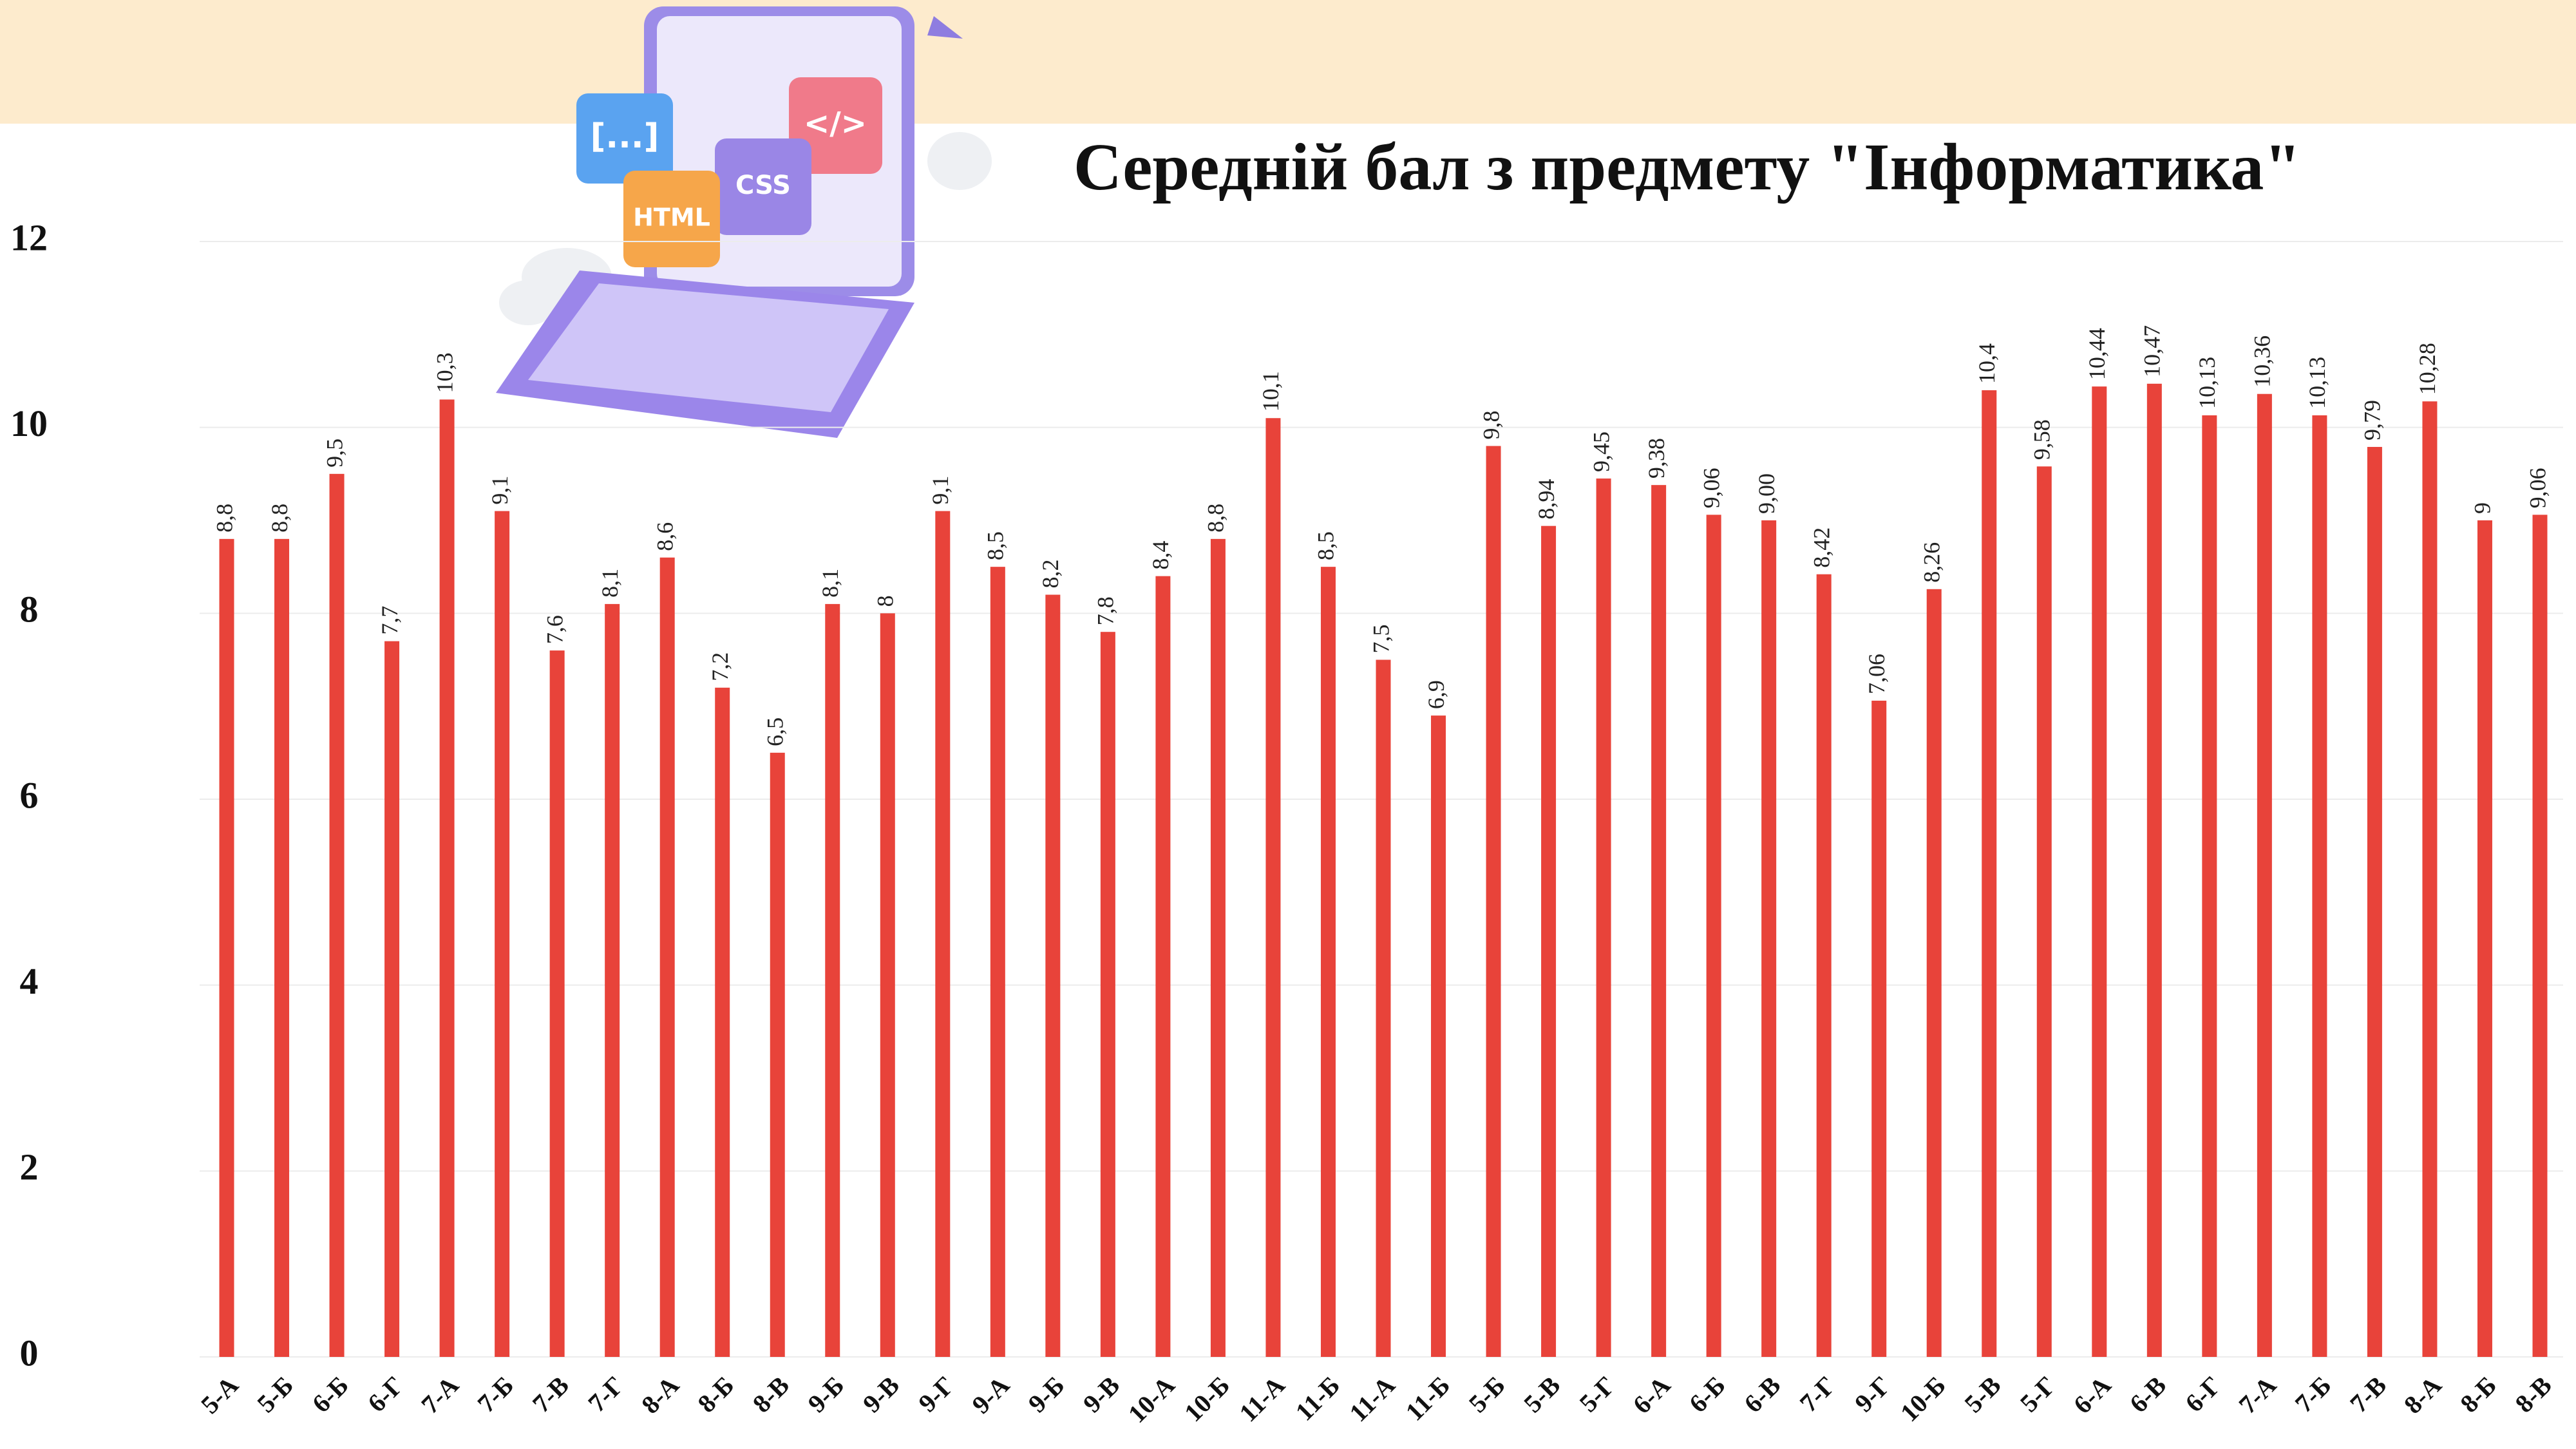 This screenshot has width=2576, height=1449. Describe the element at coordinates (2092, 1395) in the screenshot. I see `x-tick-label: 6-А` at that location.